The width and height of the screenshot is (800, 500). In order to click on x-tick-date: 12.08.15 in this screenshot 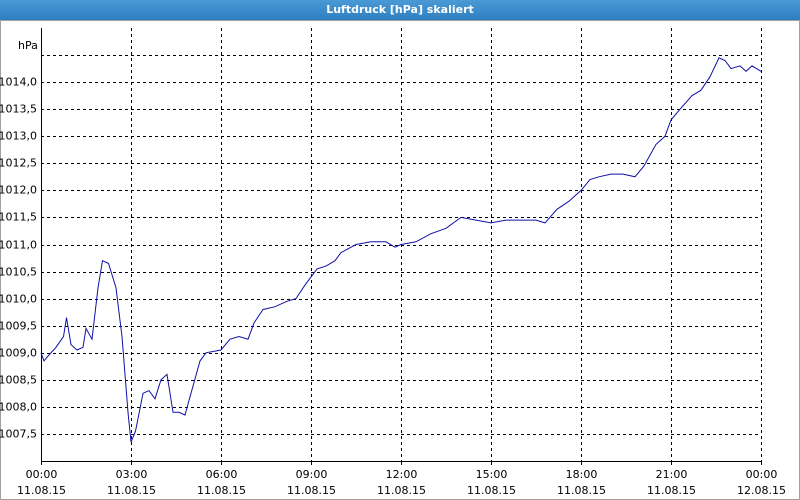, I will do `click(761, 490)`.